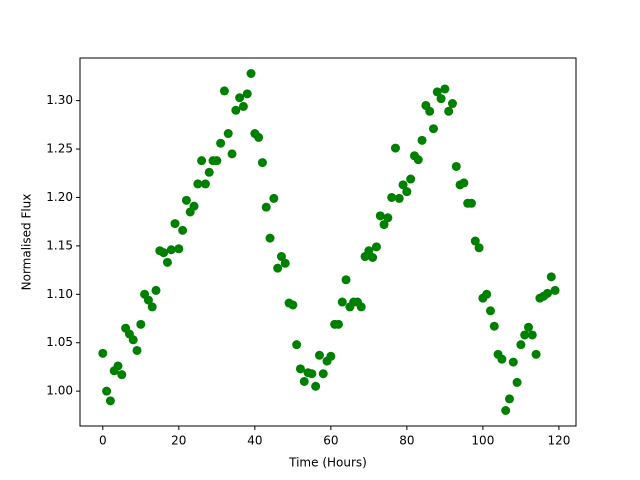 This screenshot has width=640, height=480. Describe the element at coordinates (59, 391) in the screenshot. I see `y-tick-label: 1.00` at that location.